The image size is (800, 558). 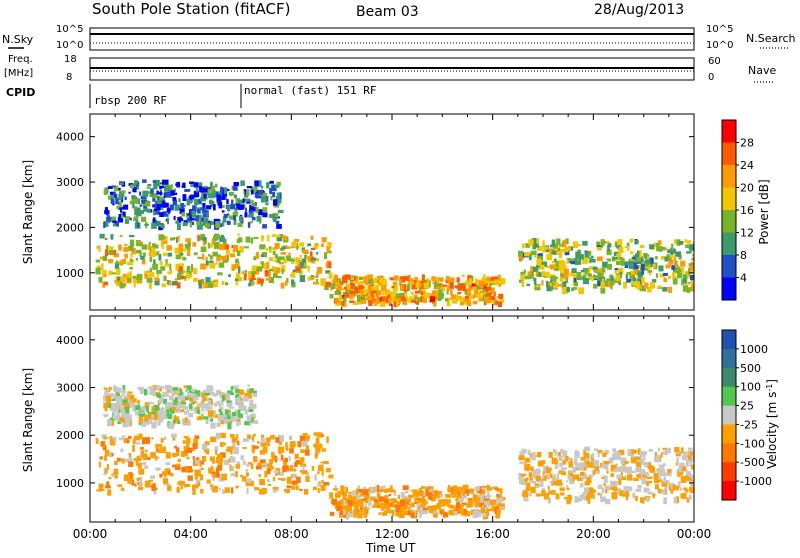 I want to click on colorbar-tick-label: -25, so click(x=749, y=424).